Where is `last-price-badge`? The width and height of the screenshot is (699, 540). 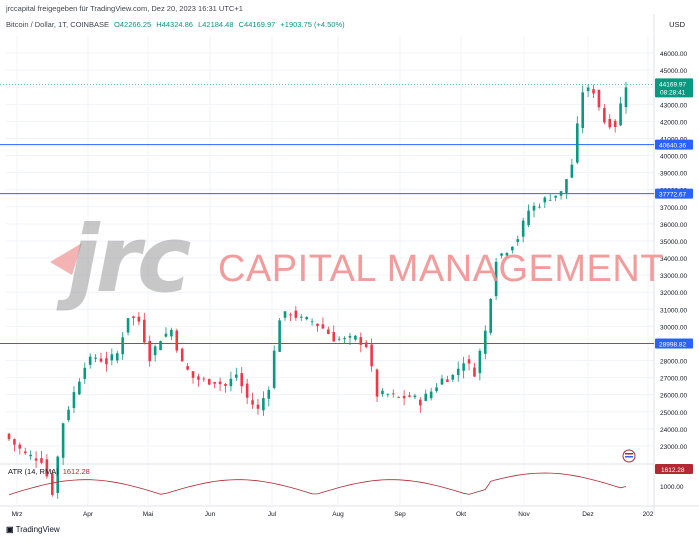
last-price-badge is located at coordinates (674, 88).